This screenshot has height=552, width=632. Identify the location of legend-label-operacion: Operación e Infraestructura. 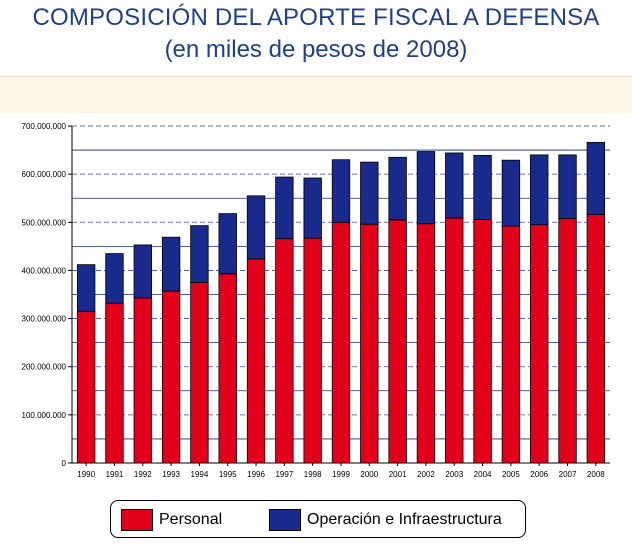
(404, 519).